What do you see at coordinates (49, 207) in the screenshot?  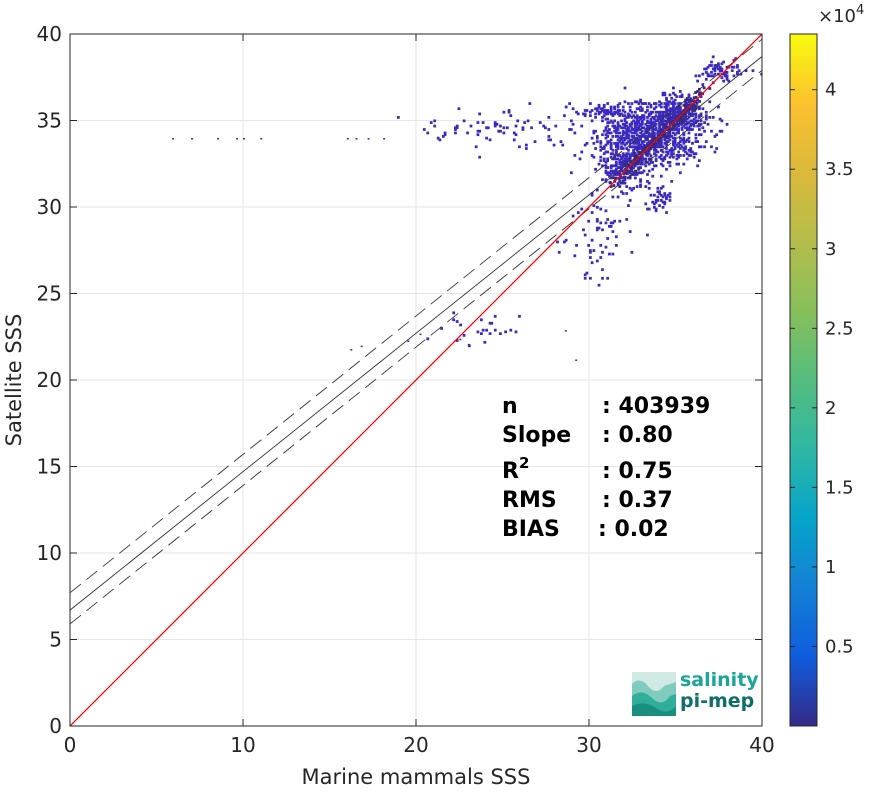 I see `y-tick-label: 30` at bounding box center [49, 207].